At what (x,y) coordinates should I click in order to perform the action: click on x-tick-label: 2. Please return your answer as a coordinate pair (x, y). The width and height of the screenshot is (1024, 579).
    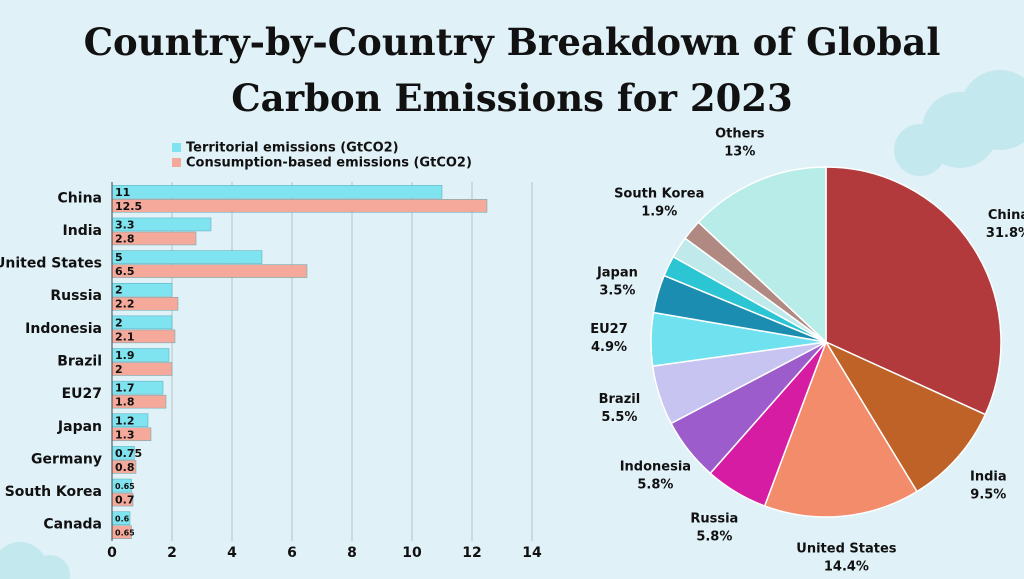
    Looking at the image, I should click on (172, 553).